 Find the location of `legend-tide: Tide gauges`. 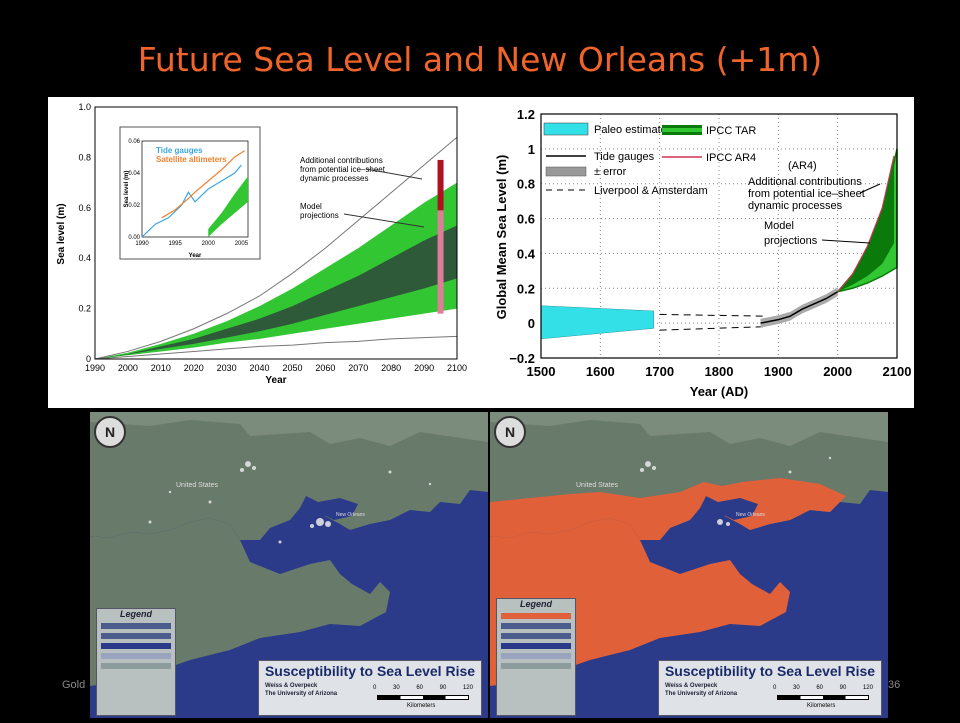

legend-tide: Tide gauges is located at coordinates (624, 157).